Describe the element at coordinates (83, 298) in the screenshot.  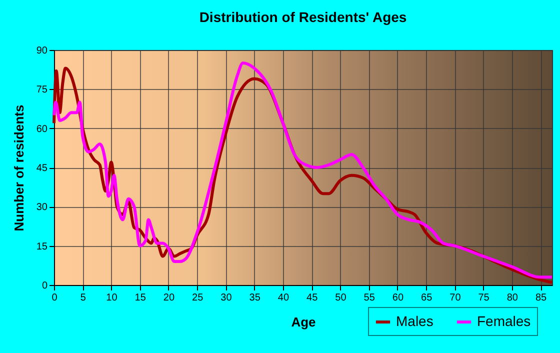
I see `x-tick-label: 5` at that location.